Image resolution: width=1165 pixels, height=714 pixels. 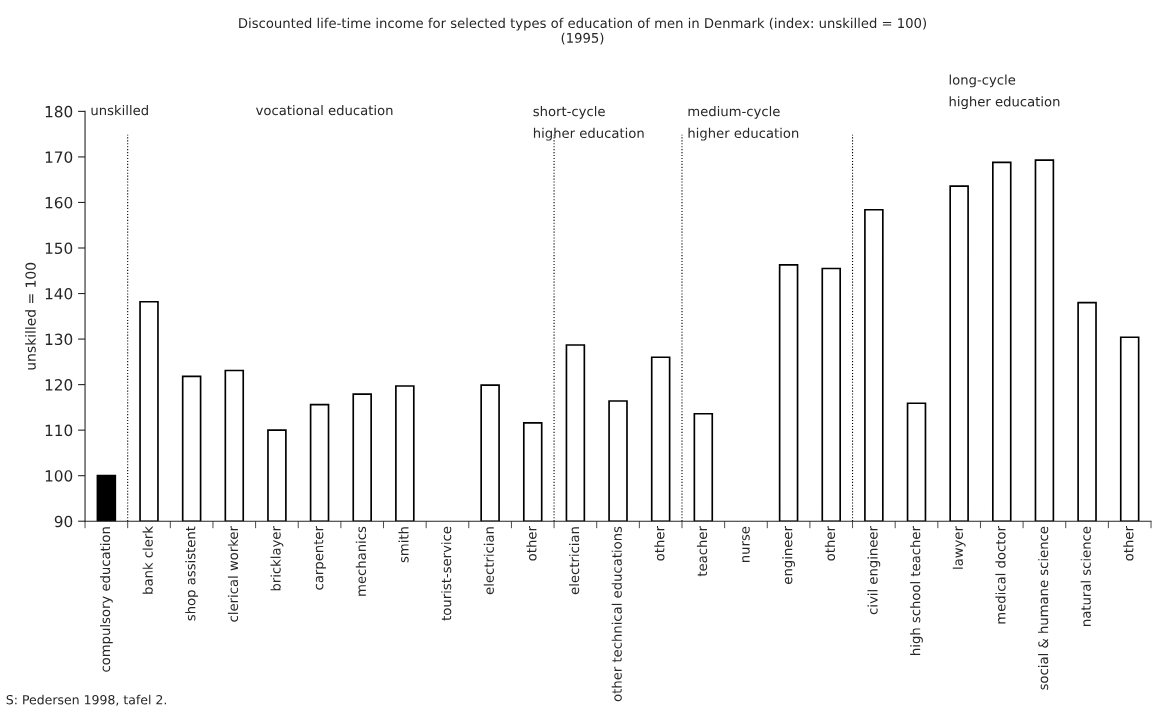 I want to click on x-tick-label: bank clerk, so click(x=147, y=560).